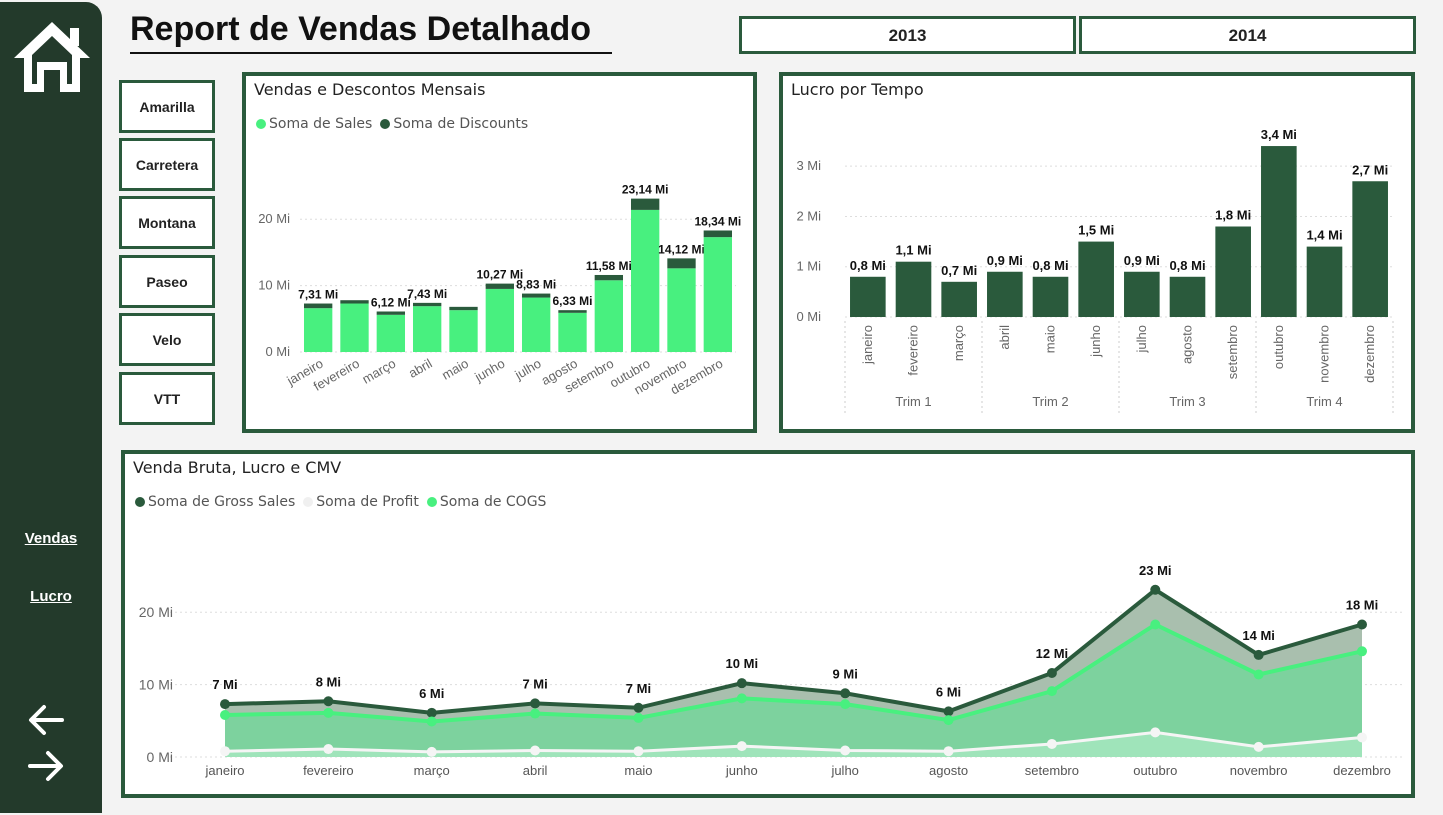 This screenshot has width=1443, height=815. What do you see at coordinates (51, 596) in the screenshot?
I see `nav-link-lucro: Lucro` at bounding box center [51, 596].